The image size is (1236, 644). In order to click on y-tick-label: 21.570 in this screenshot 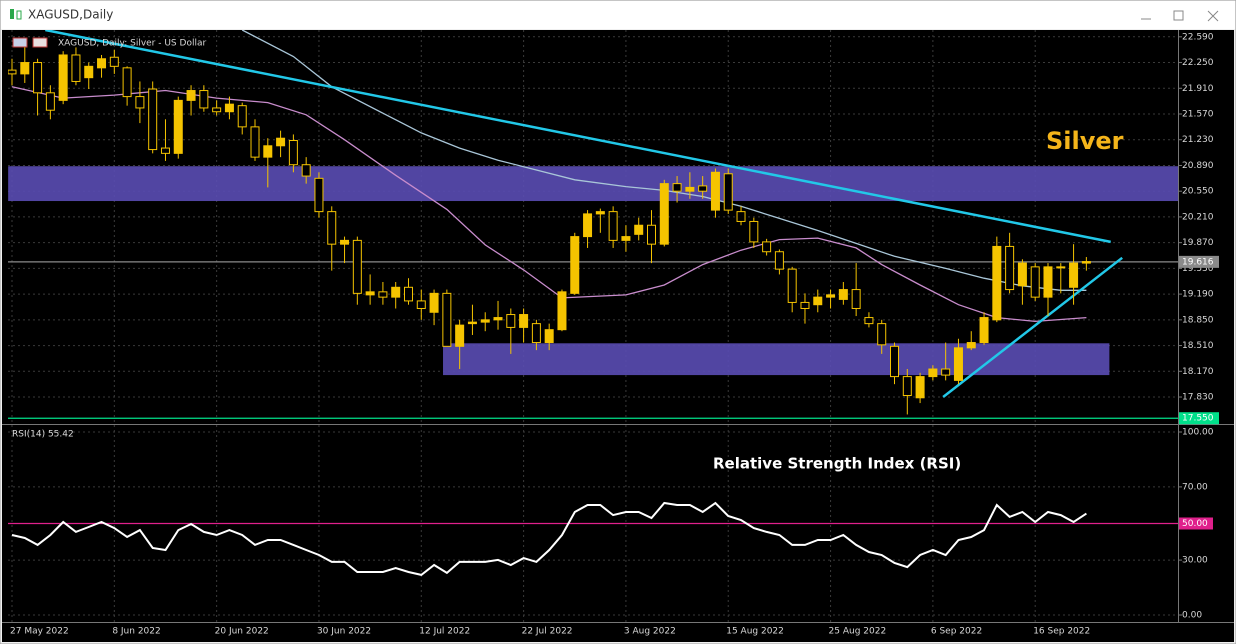, I will do `click(1198, 115)`.